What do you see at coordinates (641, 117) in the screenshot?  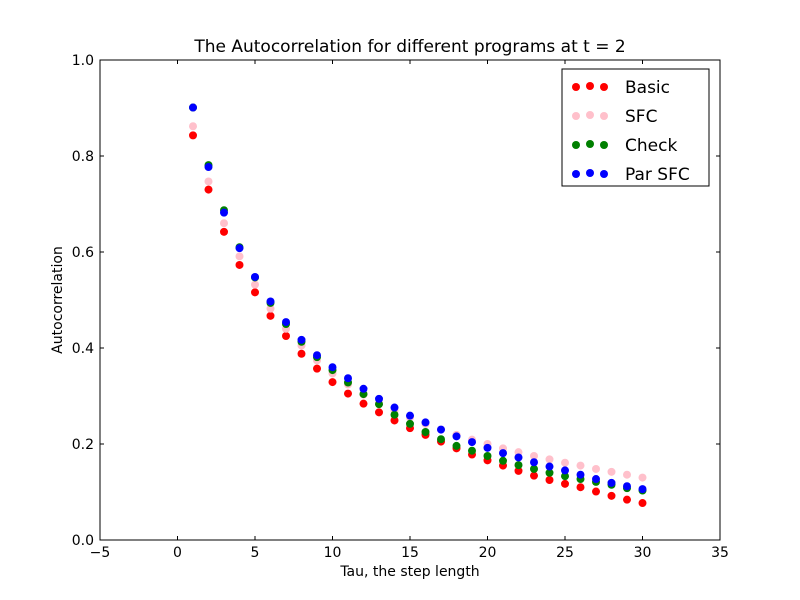 I see `legend-label-sfc: SFC` at bounding box center [641, 117].